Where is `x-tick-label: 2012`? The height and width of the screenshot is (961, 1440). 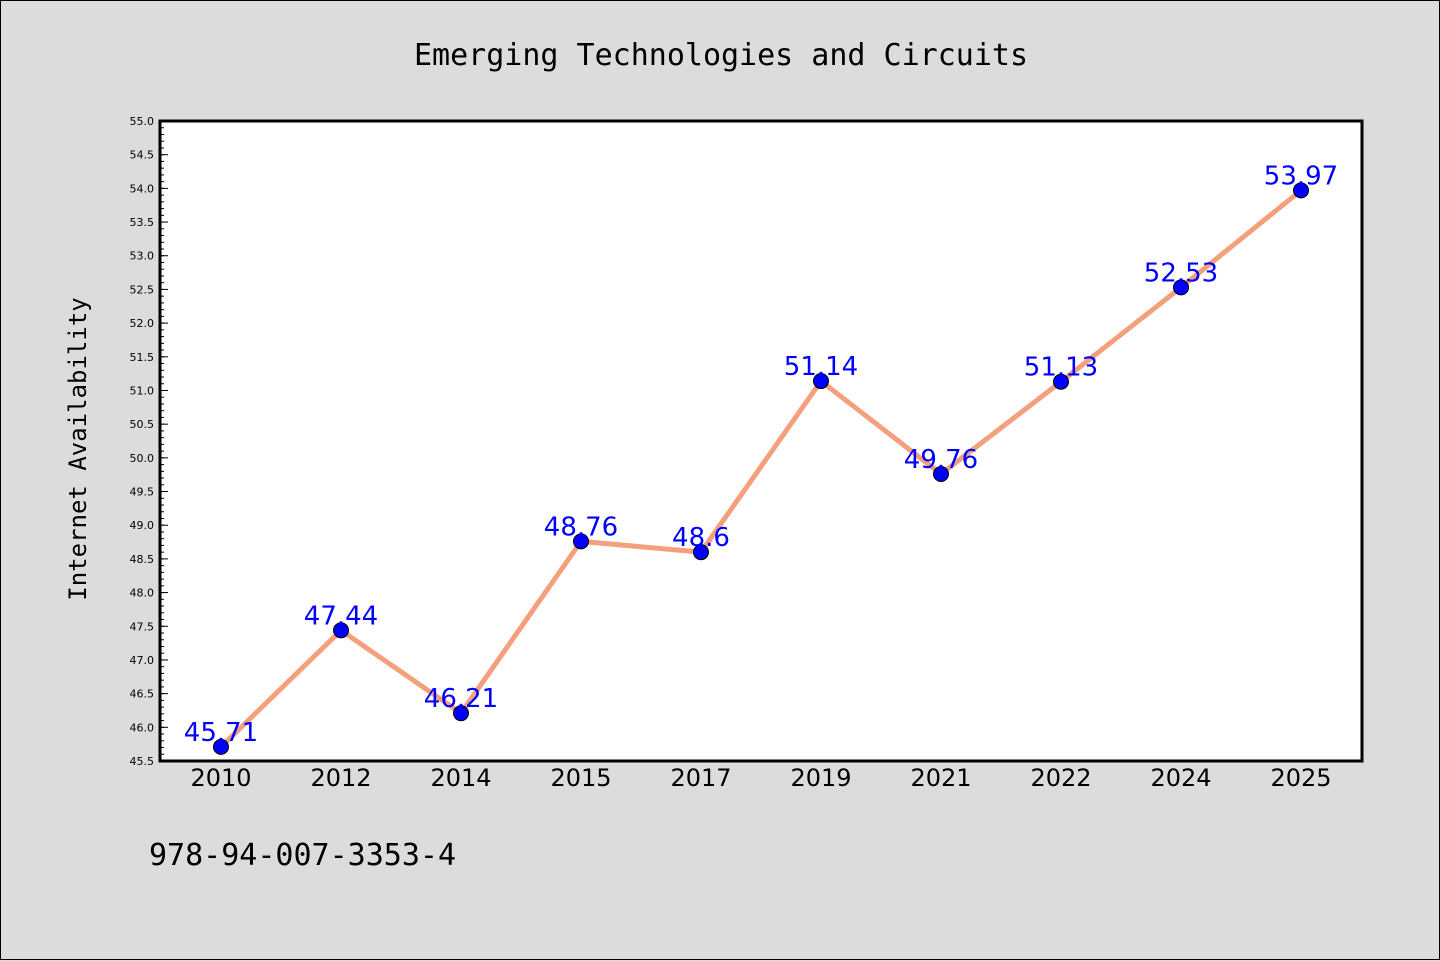 x-tick-label: 2012 is located at coordinates (340, 778).